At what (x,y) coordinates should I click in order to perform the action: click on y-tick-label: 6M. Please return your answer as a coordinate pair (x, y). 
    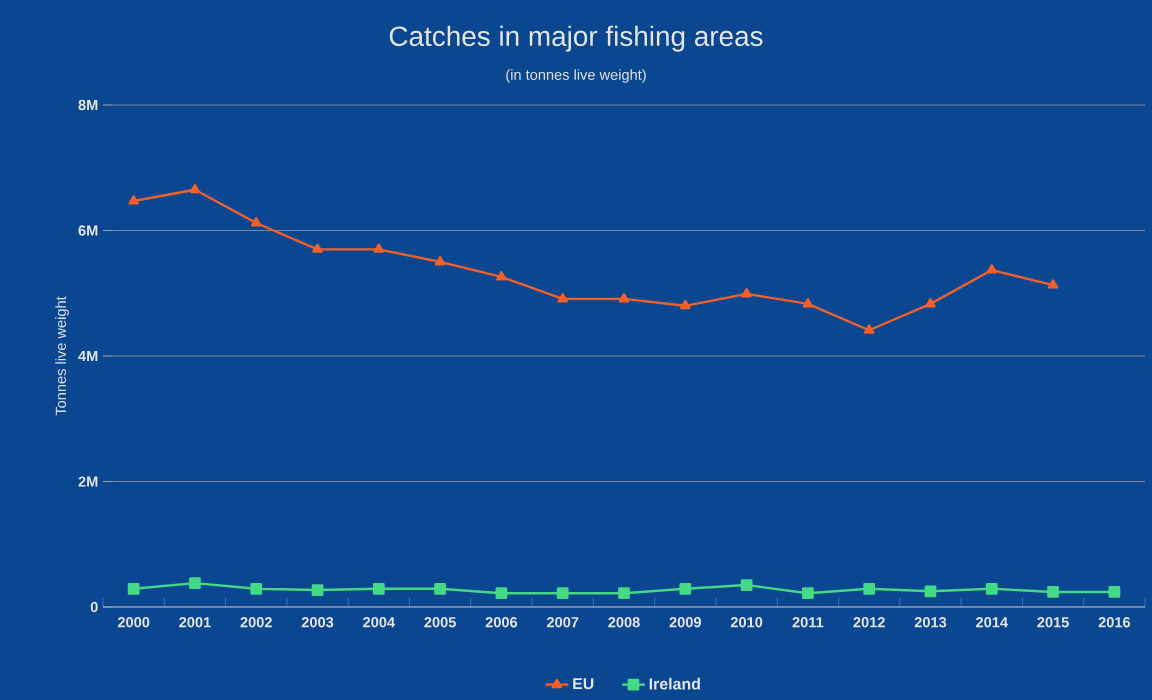
    Looking at the image, I should click on (88, 230).